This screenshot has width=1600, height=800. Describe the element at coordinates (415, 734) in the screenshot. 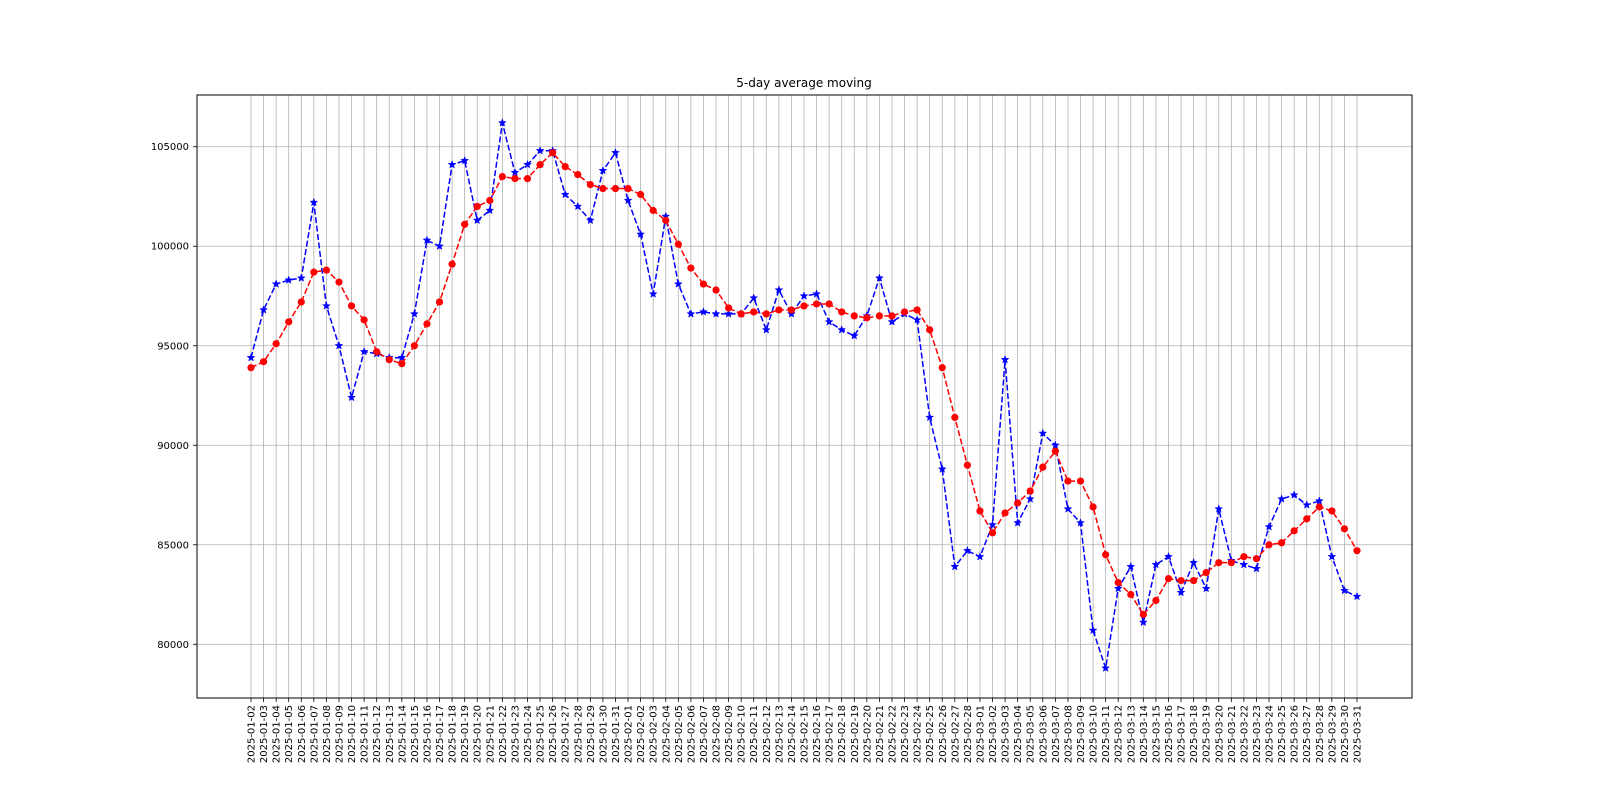

I see `x-tick-label: 2025-01-15` at that location.